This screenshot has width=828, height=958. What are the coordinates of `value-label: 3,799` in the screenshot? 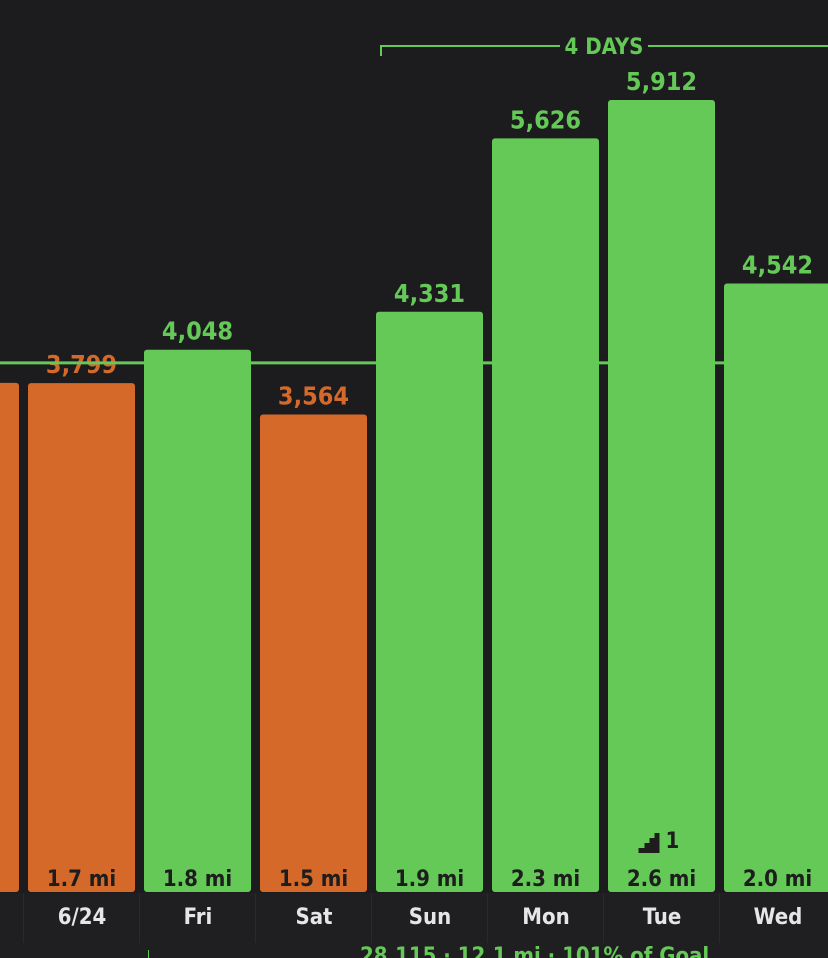 It's located at (81, 364).